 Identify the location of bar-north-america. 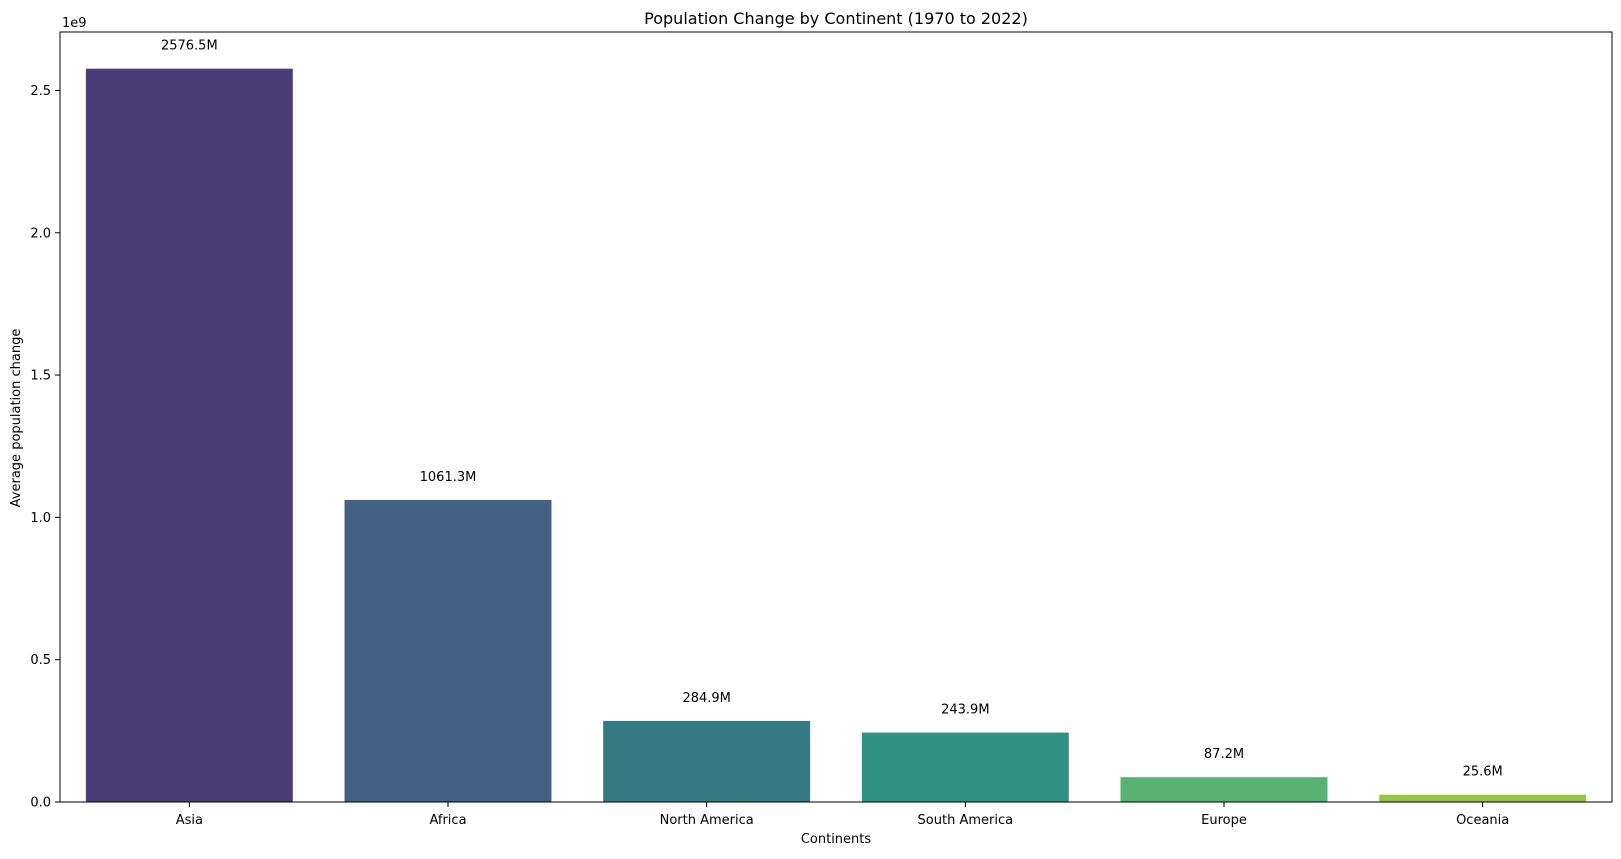
(707, 761).